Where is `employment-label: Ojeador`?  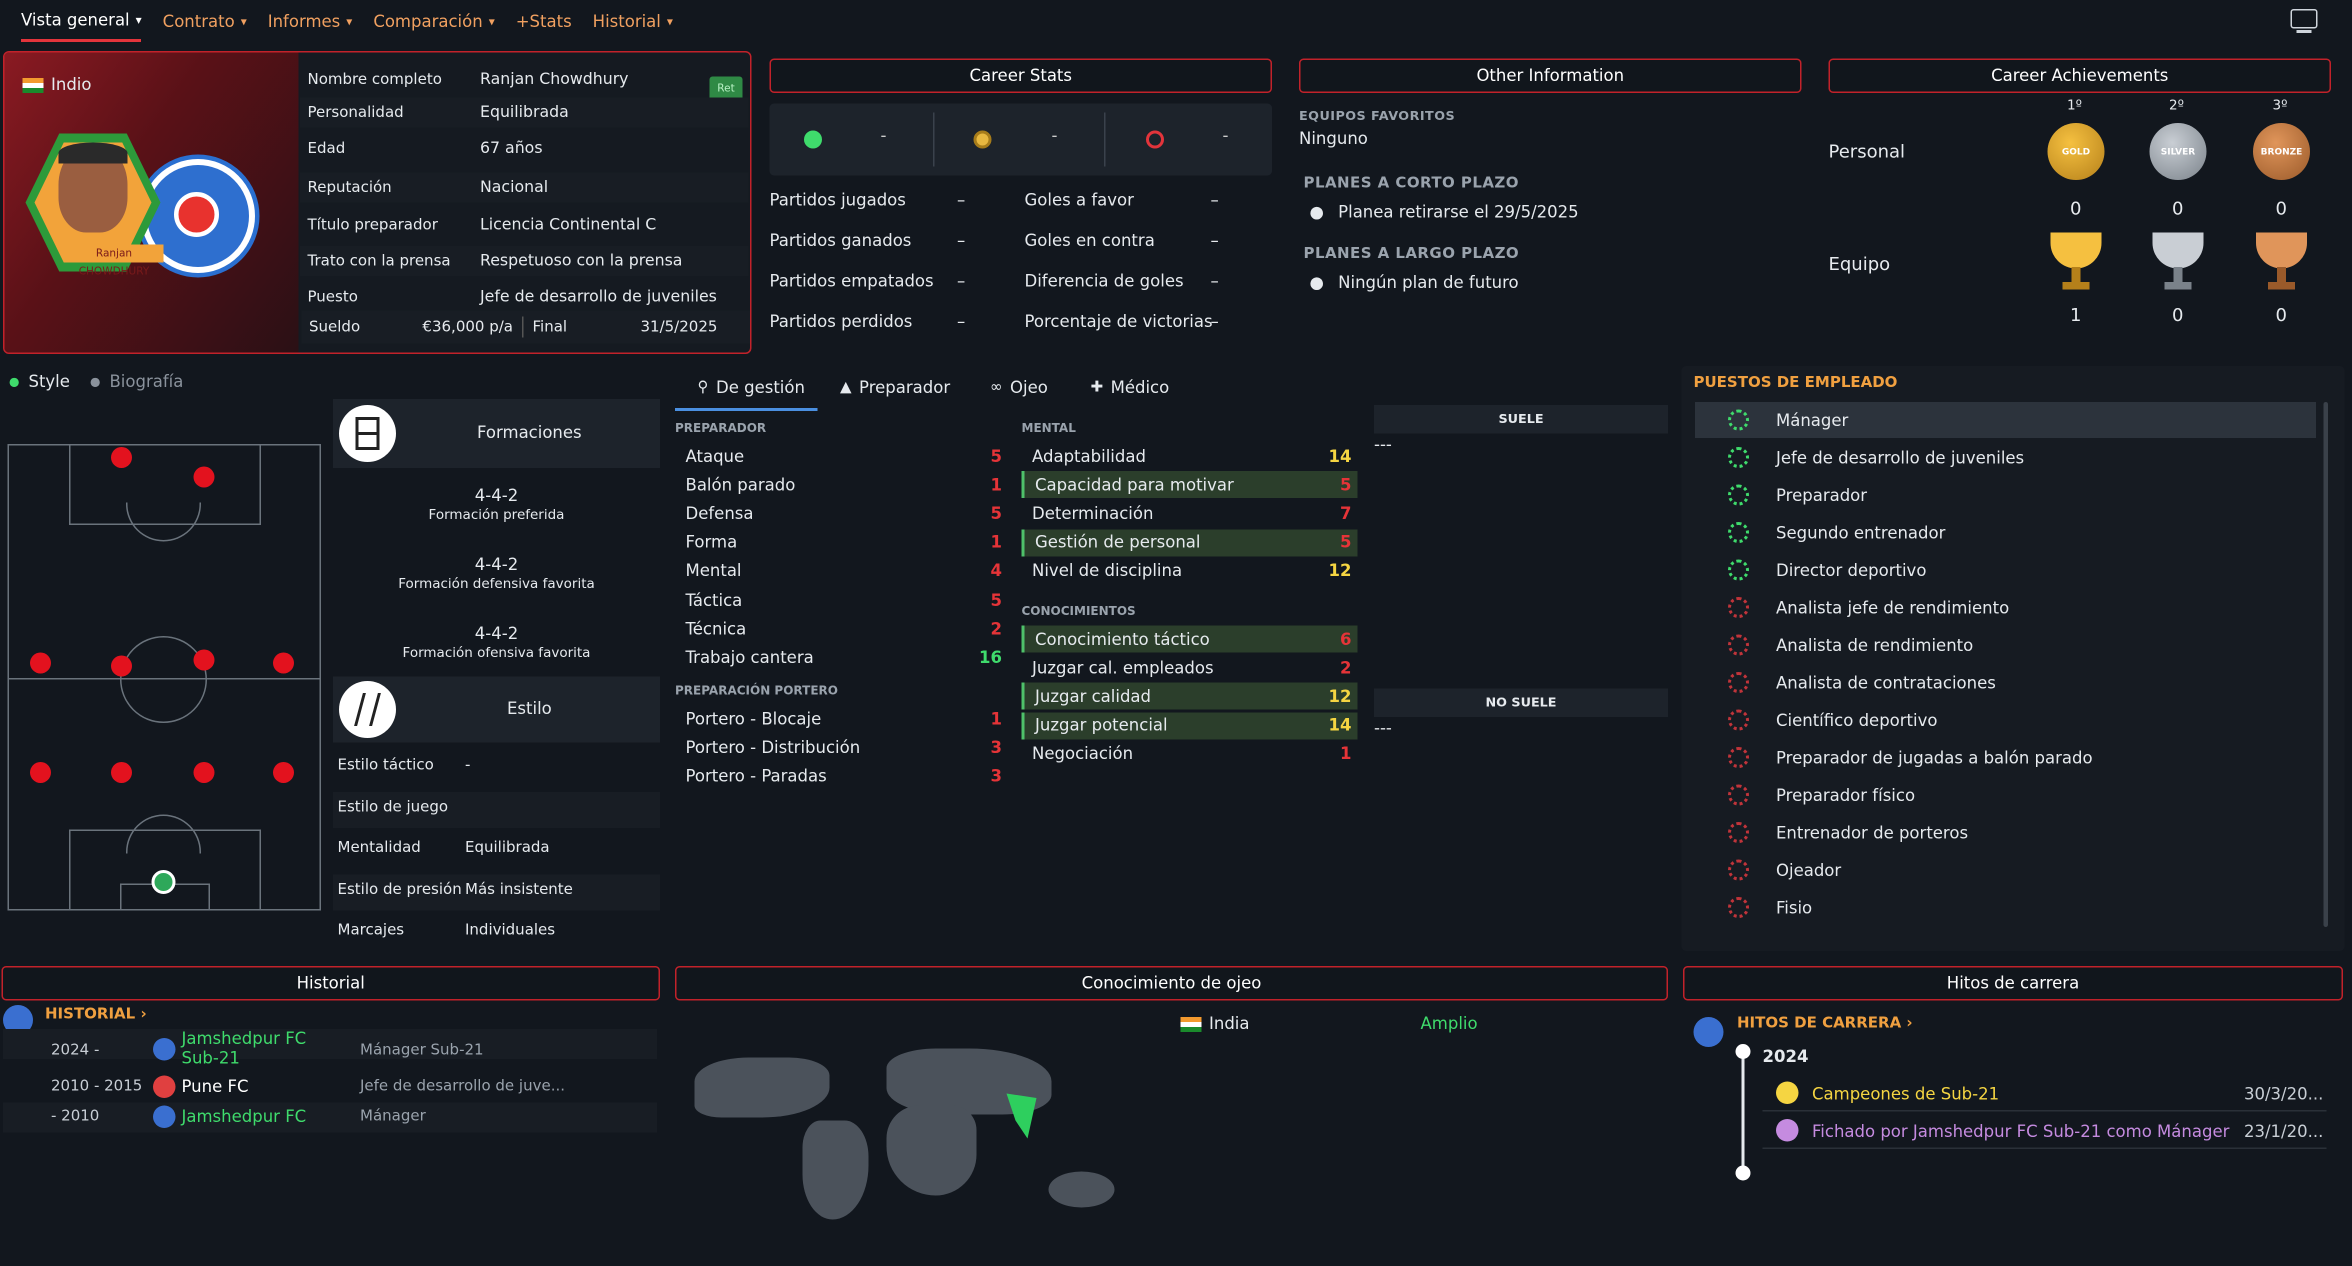 employment-label: Ojeador is located at coordinates (1809, 870).